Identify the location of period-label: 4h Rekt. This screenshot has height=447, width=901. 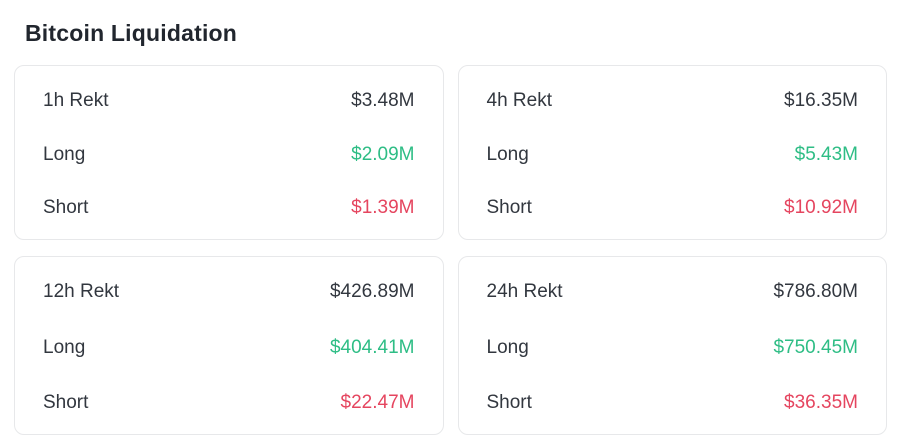
(519, 100).